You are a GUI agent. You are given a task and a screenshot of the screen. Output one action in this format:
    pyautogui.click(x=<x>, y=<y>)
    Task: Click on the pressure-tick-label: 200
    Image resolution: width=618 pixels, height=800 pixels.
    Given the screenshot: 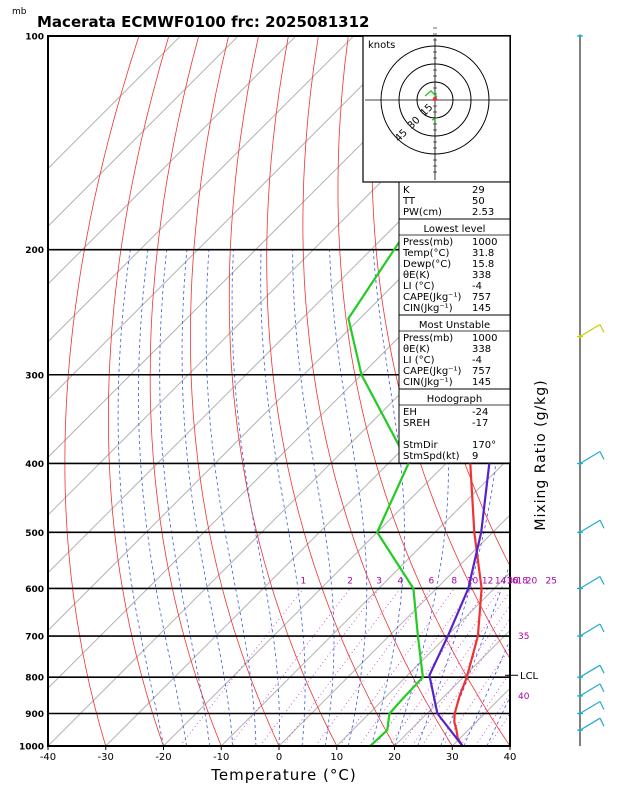 What is the action you would take?
    pyautogui.click(x=34, y=251)
    